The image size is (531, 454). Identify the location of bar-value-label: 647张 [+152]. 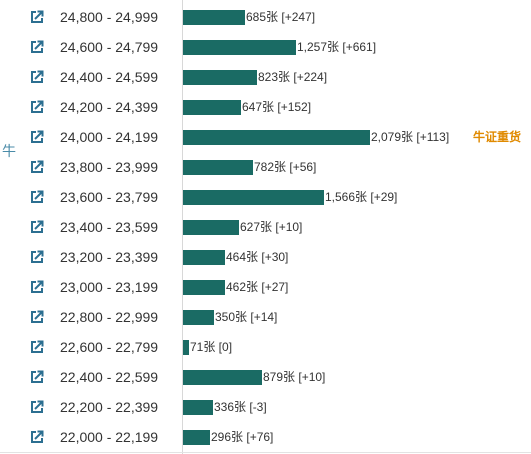
(277, 107).